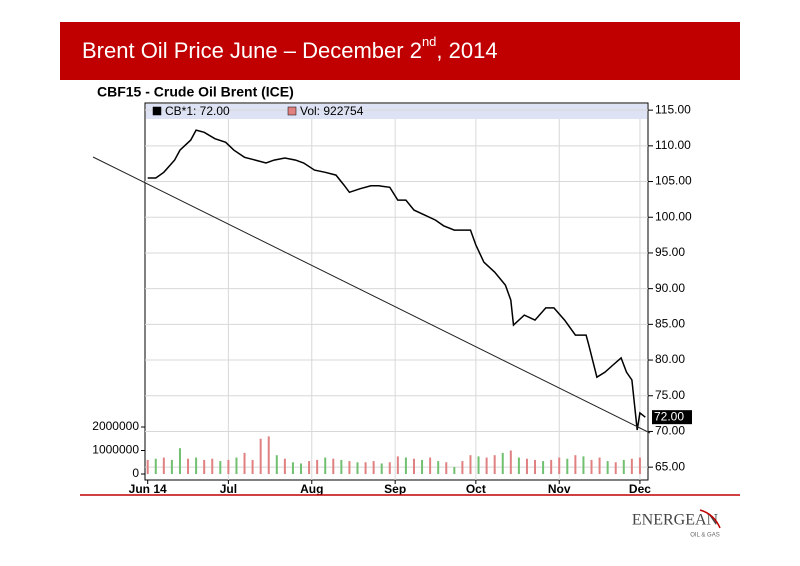 The image size is (800, 566). Describe the element at coordinates (673, 109) in the screenshot. I see `y-tick-label: 115.00` at that location.